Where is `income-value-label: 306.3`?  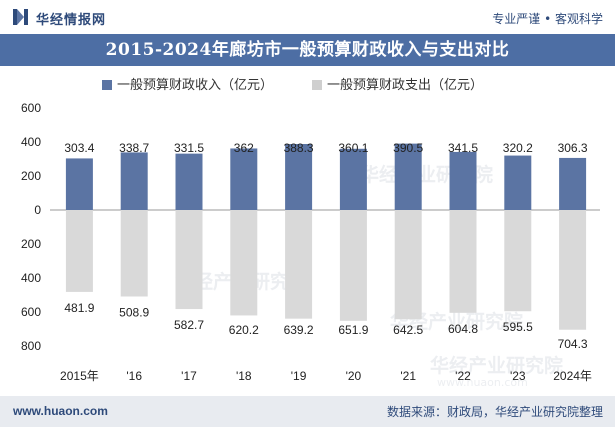
income-value-label: 306.3 is located at coordinates (573, 148).